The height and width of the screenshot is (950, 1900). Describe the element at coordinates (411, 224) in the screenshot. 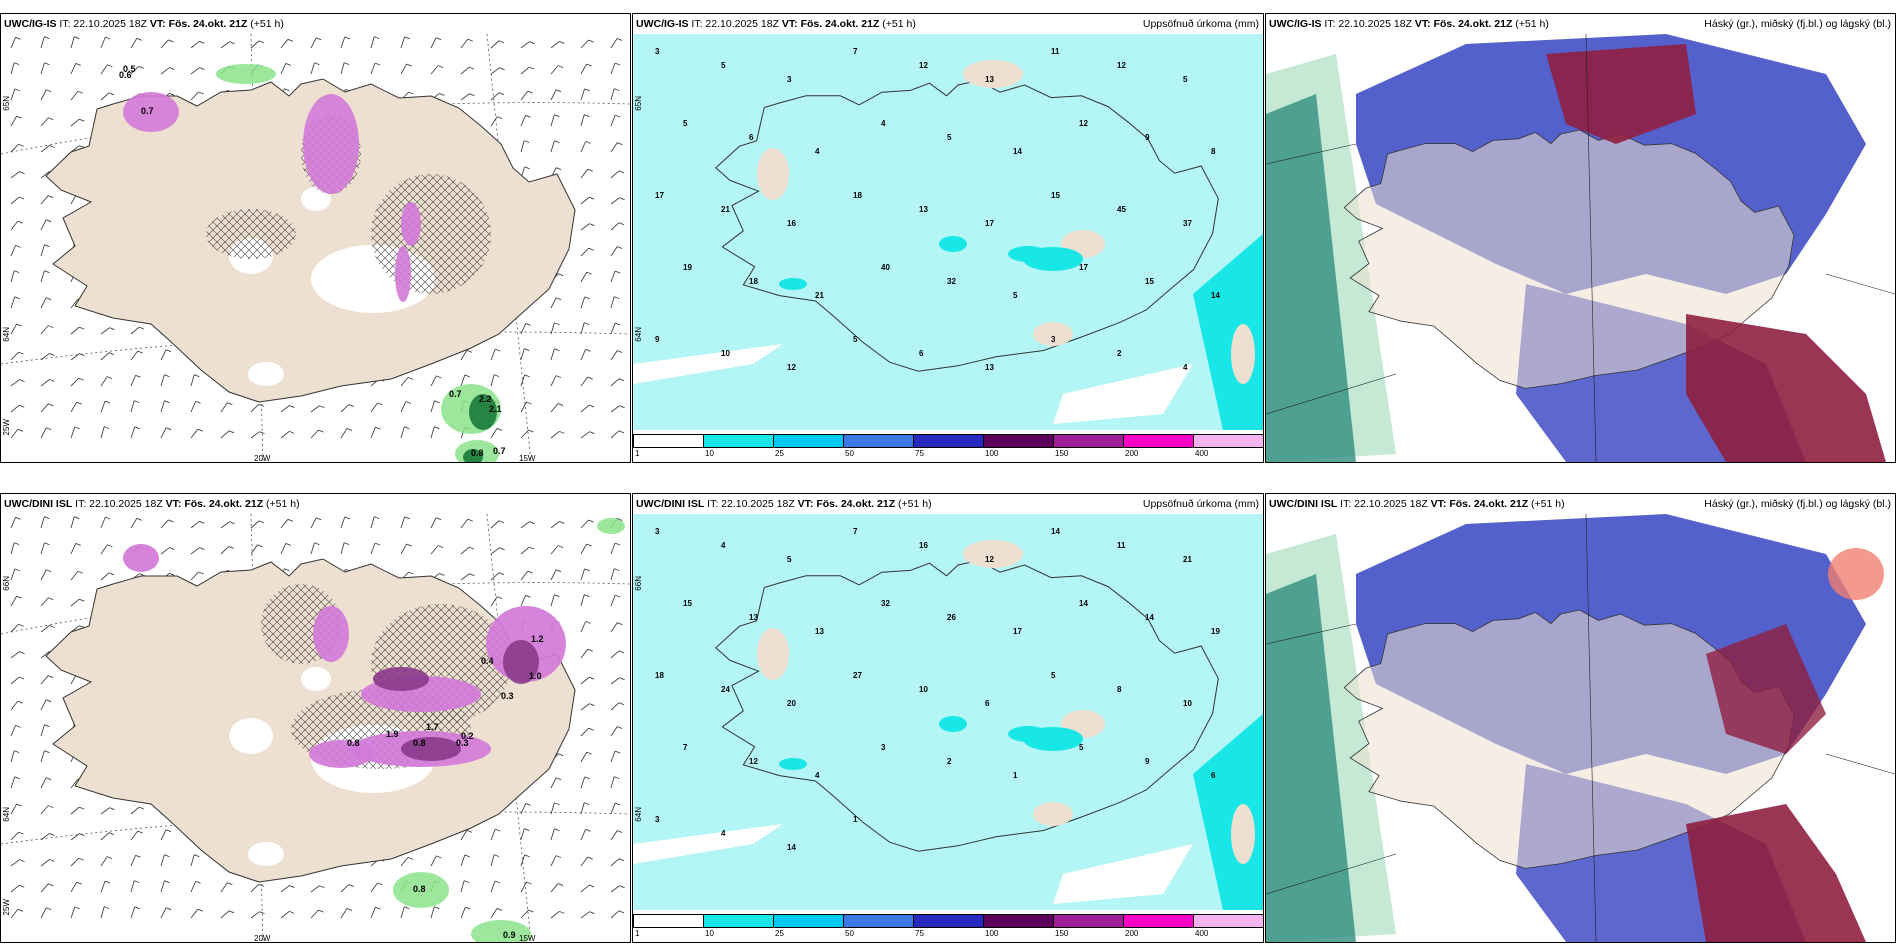

I see `snow-area` at that location.